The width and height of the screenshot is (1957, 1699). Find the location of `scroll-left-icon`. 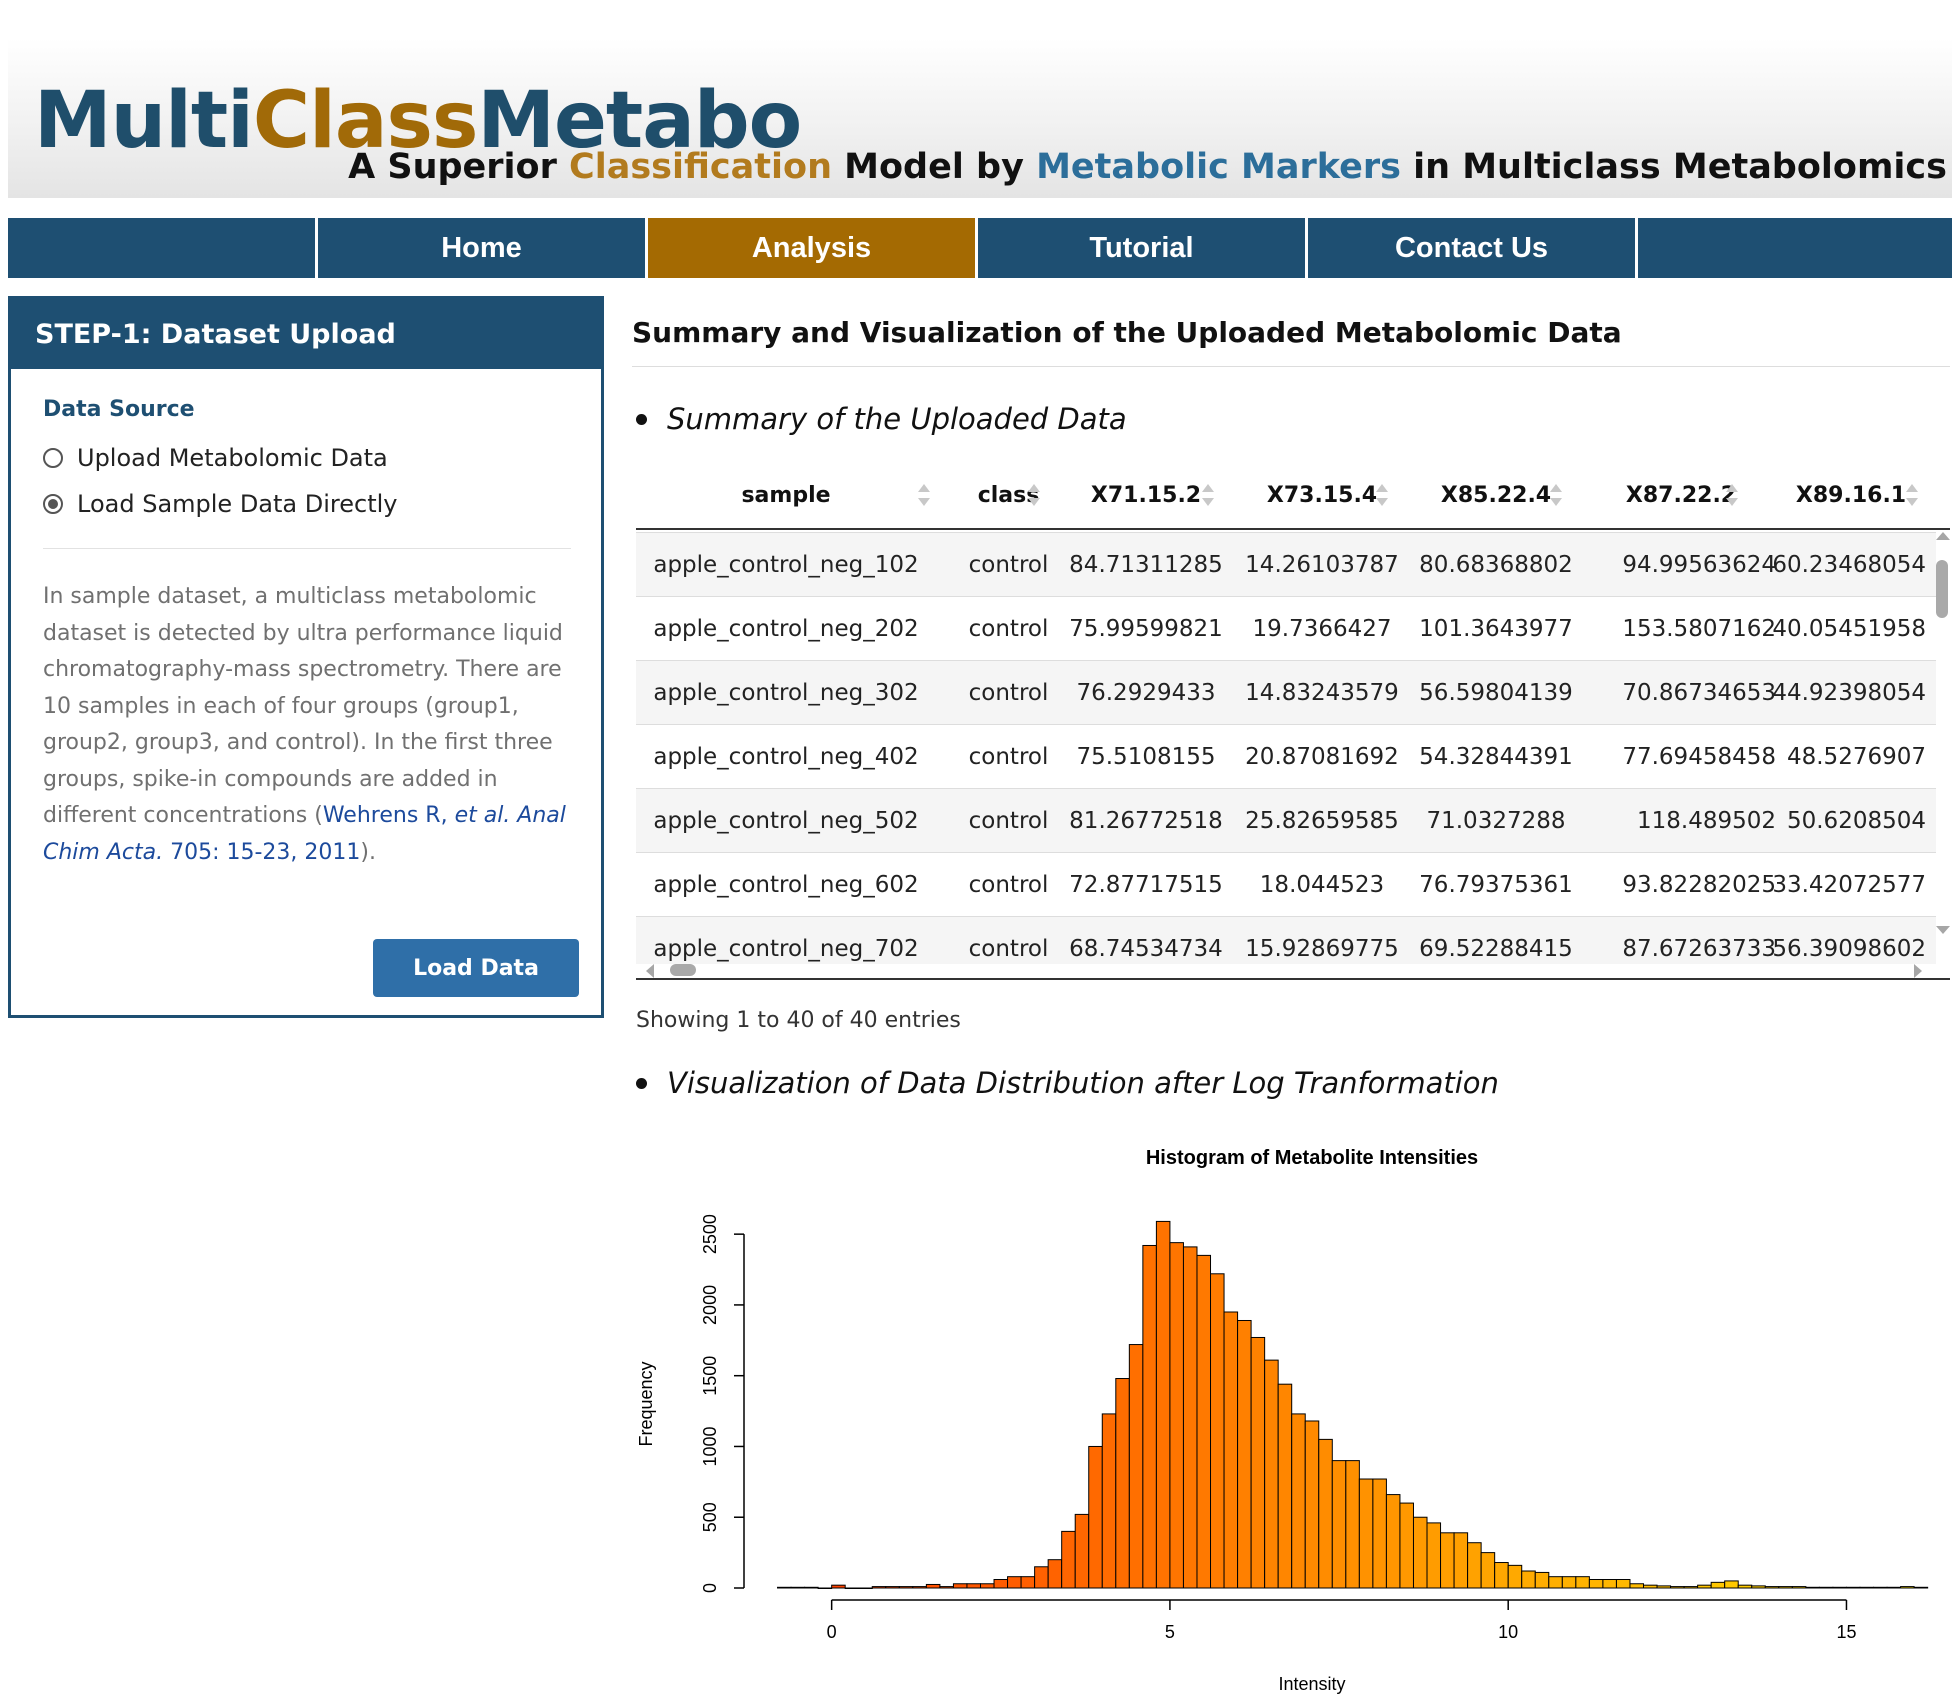

scroll-left-icon is located at coordinates (650, 971).